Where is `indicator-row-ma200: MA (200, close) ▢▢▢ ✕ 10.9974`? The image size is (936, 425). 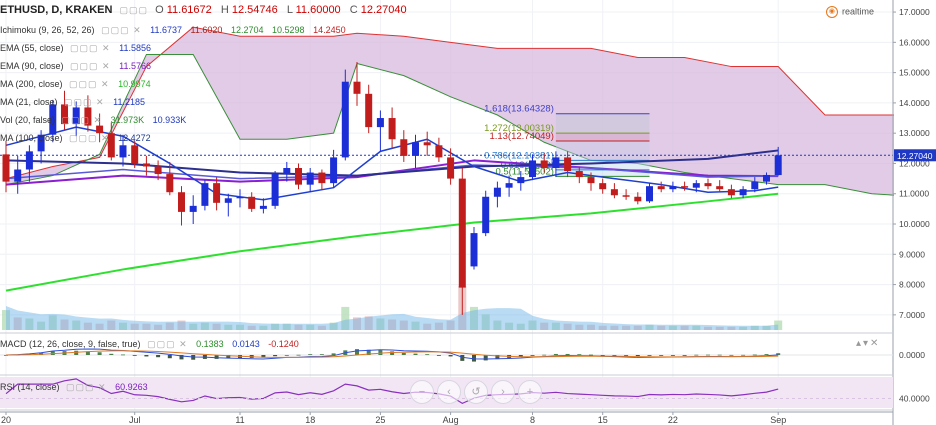 indicator-row-ma200: MA (200, close) ▢▢▢ ✕ 10.9974 is located at coordinates (75, 84).